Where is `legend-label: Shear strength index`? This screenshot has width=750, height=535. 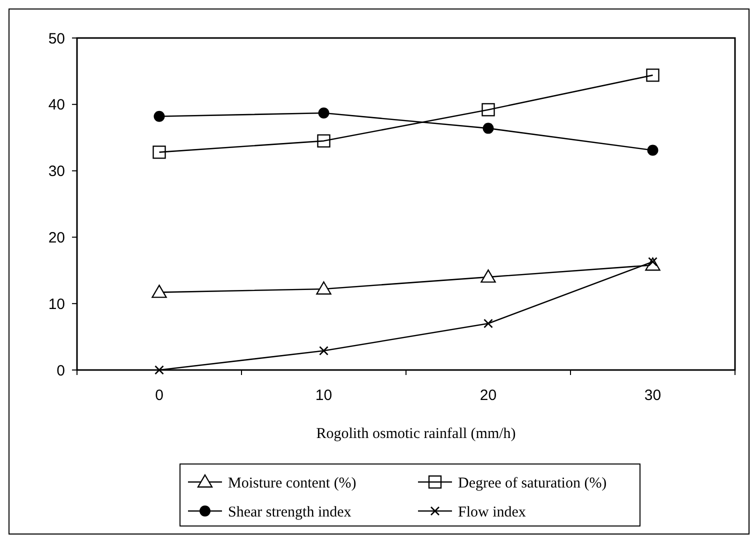
legend-label: Shear strength index is located at coordinates (290, 512).